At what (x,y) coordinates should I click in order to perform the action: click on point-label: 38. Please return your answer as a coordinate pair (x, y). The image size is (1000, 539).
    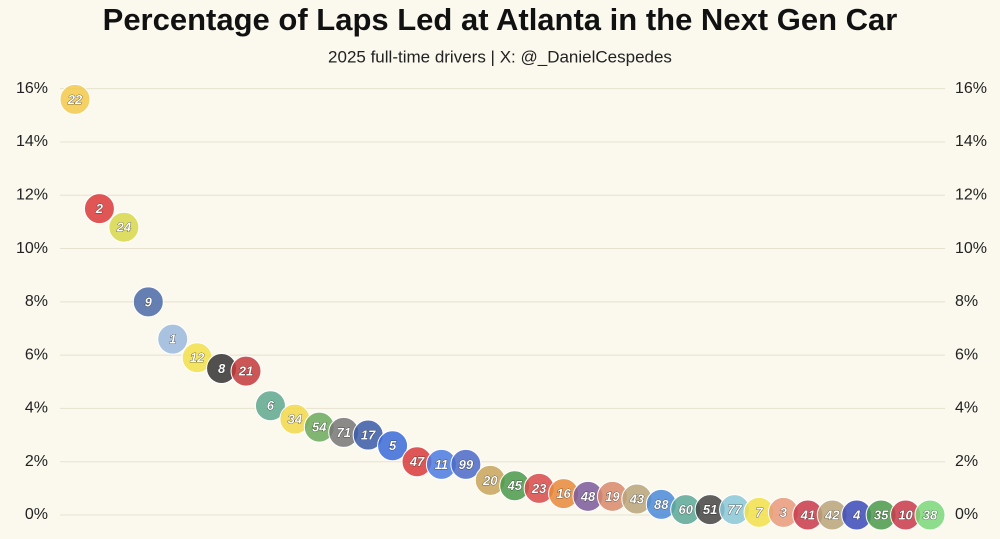
    Looking at the image, I should click on (930, 514).